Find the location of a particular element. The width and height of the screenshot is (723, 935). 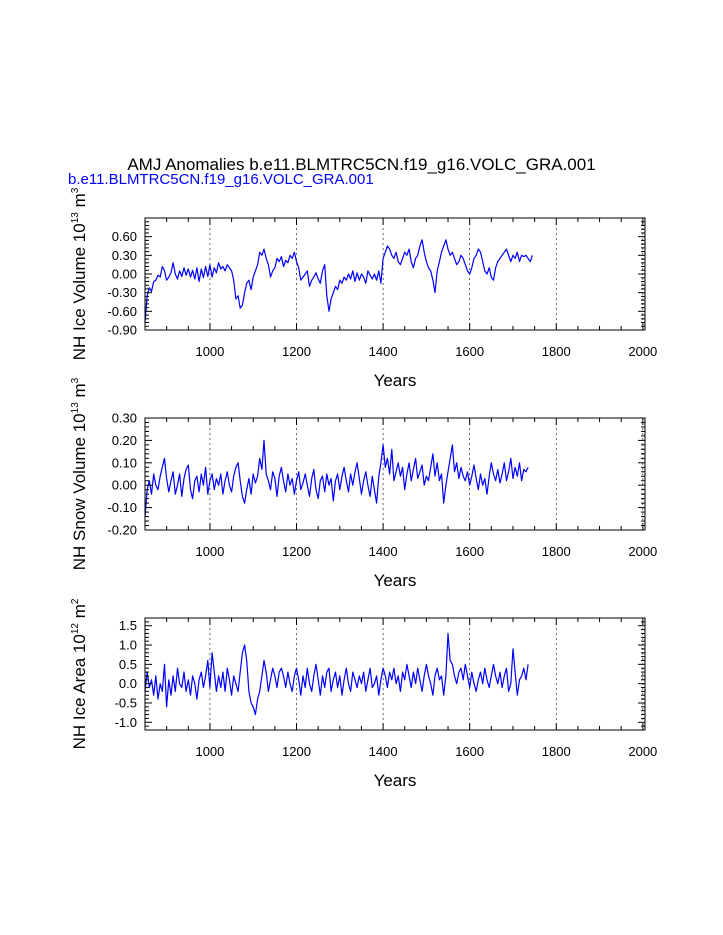

y-axis-label: NH Ice Area 1012 m2 is located at coordinates (79, 673).